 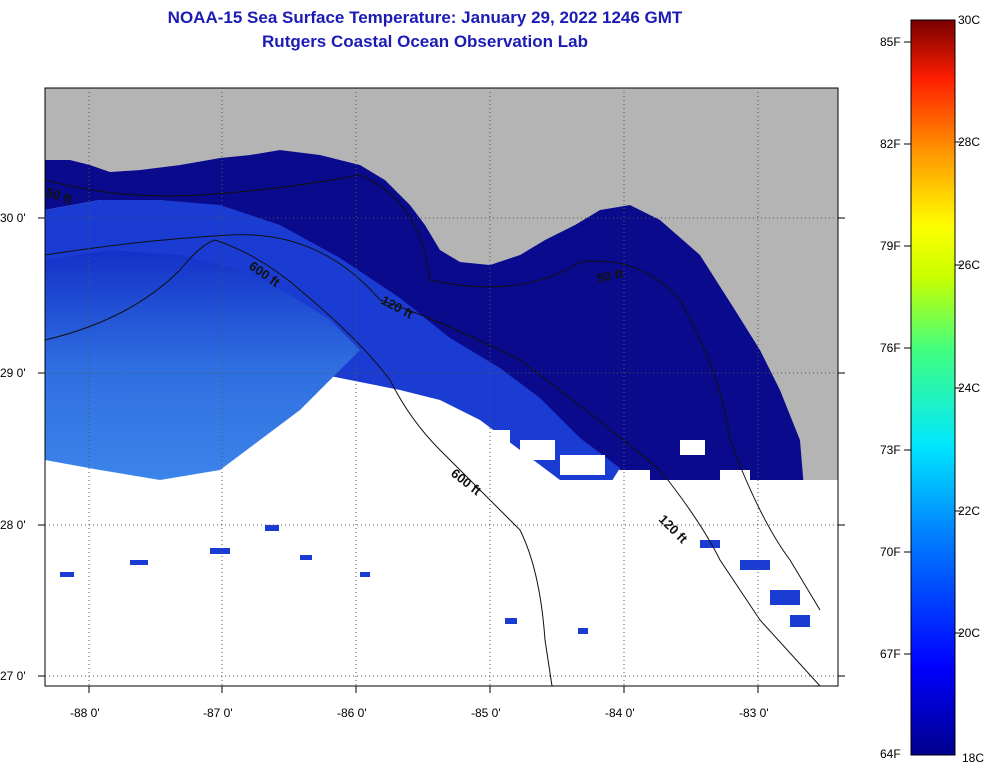 I want to click on colorbar-f-73: 73F, so click(x=890, y=450).